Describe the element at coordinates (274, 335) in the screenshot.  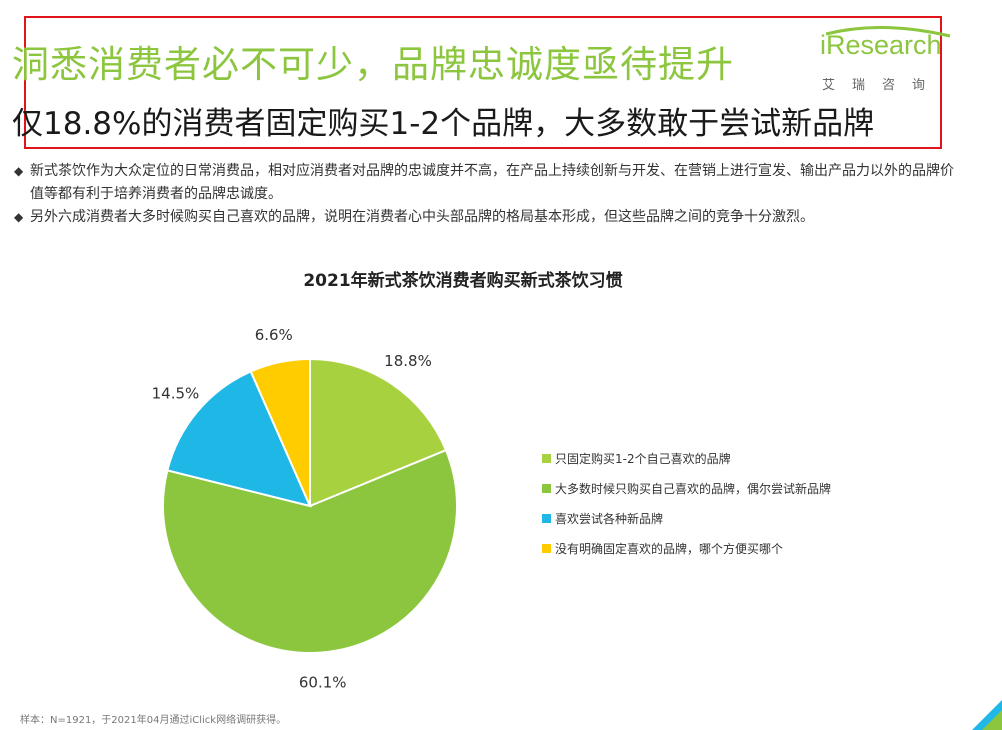
I see `slice-value-label: 6.6%` at that location.